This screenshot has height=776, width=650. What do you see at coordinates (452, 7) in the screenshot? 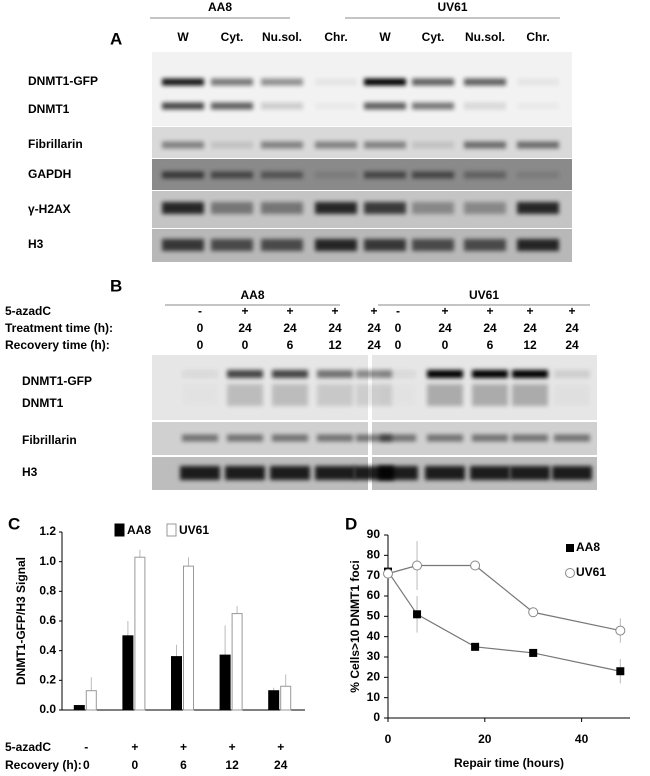
I see `group-label: UV61` at bounding box center [452, 7].